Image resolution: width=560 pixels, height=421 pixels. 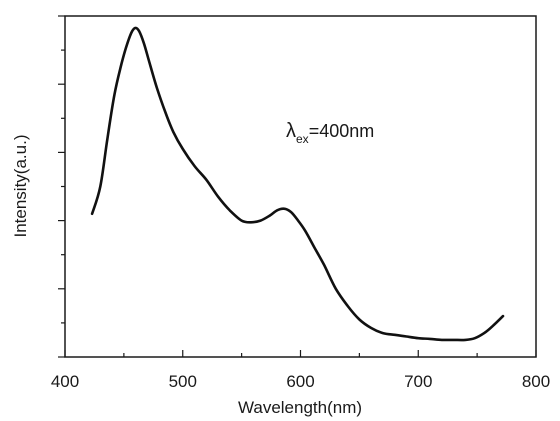 What do you see at coordinates (291, 131) in the screenshot?
I see `lambda-symbol: λ` at bounding box center [291, 131].